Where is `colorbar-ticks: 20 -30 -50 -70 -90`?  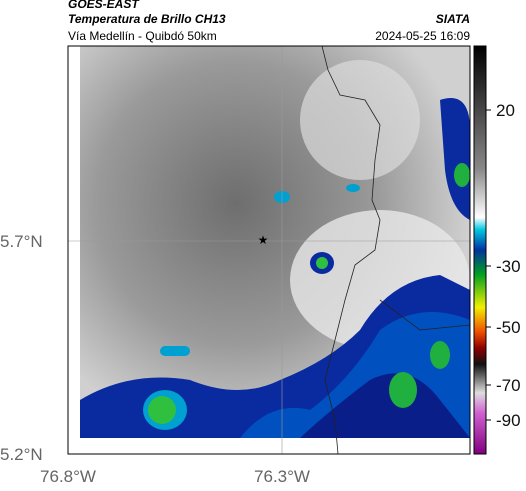
colorbar-ticks: 20 -30 -50 -70 -90 is located at coordinates (503, 265).